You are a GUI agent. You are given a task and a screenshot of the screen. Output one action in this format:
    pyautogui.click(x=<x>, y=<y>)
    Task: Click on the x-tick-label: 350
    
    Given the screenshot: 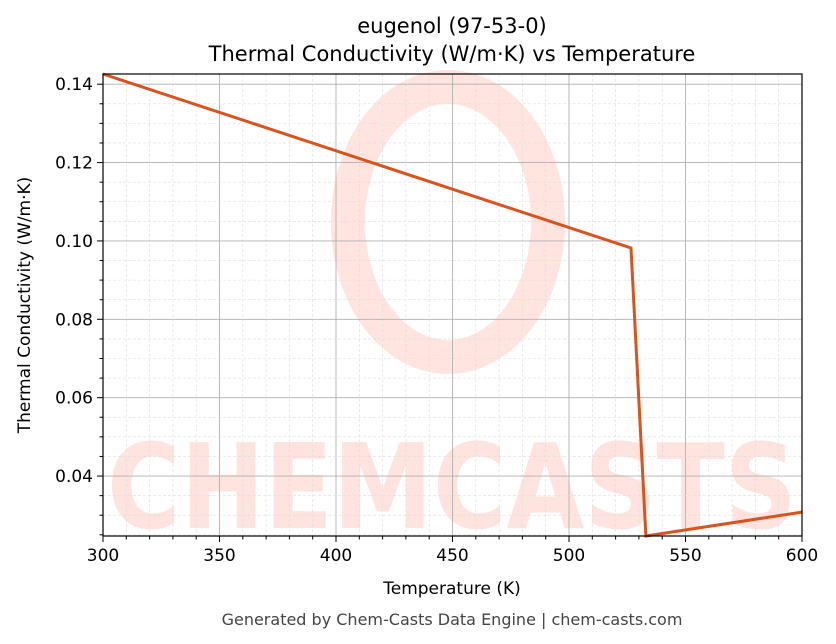 What is the action you would take?
    pyautogui.click(x=219, y=556)
    